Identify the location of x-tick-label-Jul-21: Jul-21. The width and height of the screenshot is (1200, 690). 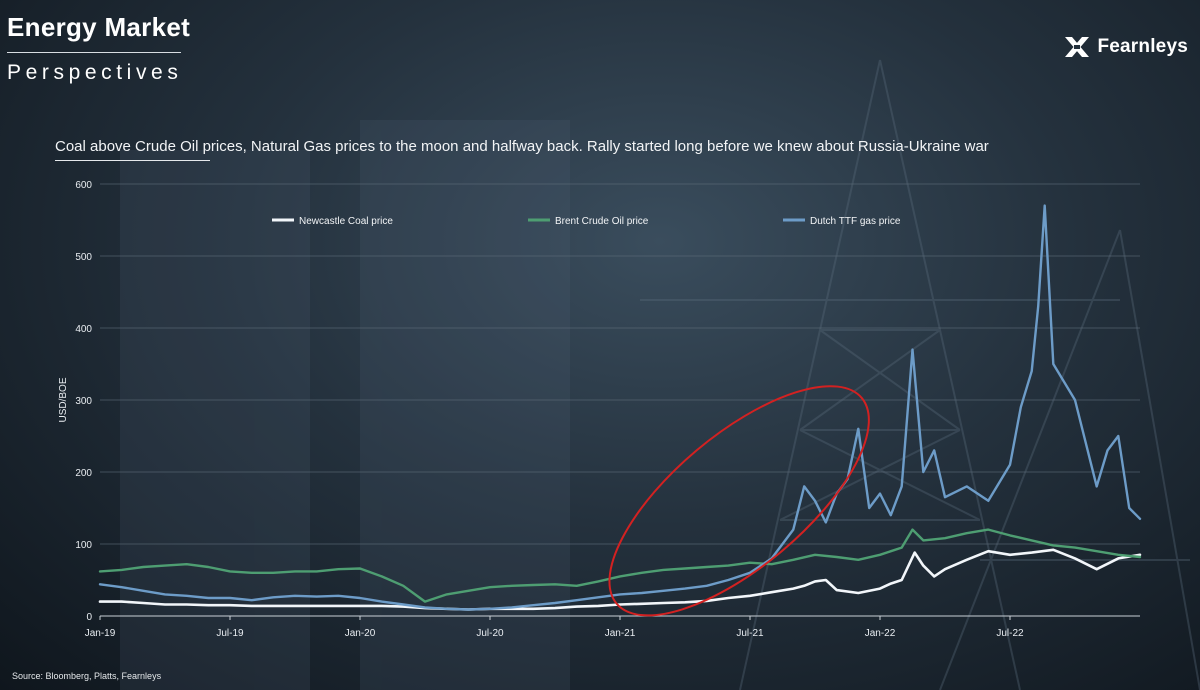
(750, 633).